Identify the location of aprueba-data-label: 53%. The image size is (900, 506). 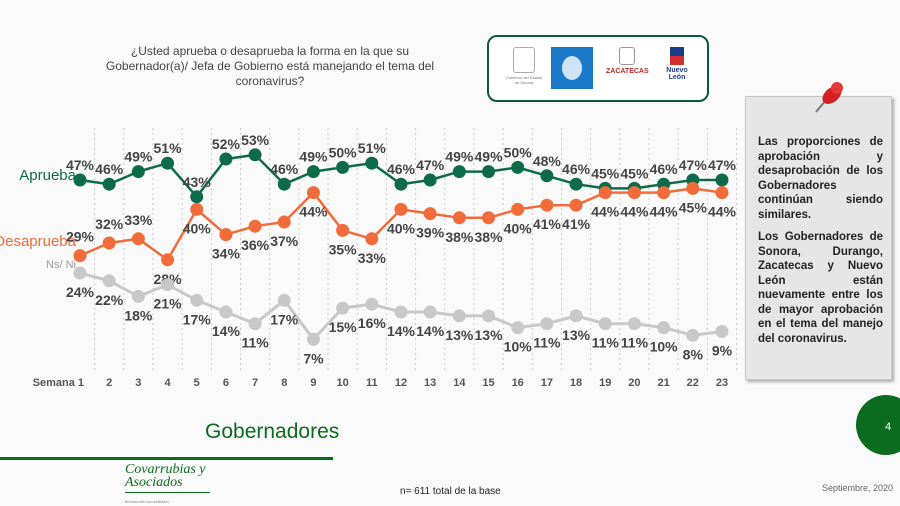
(255, 140).